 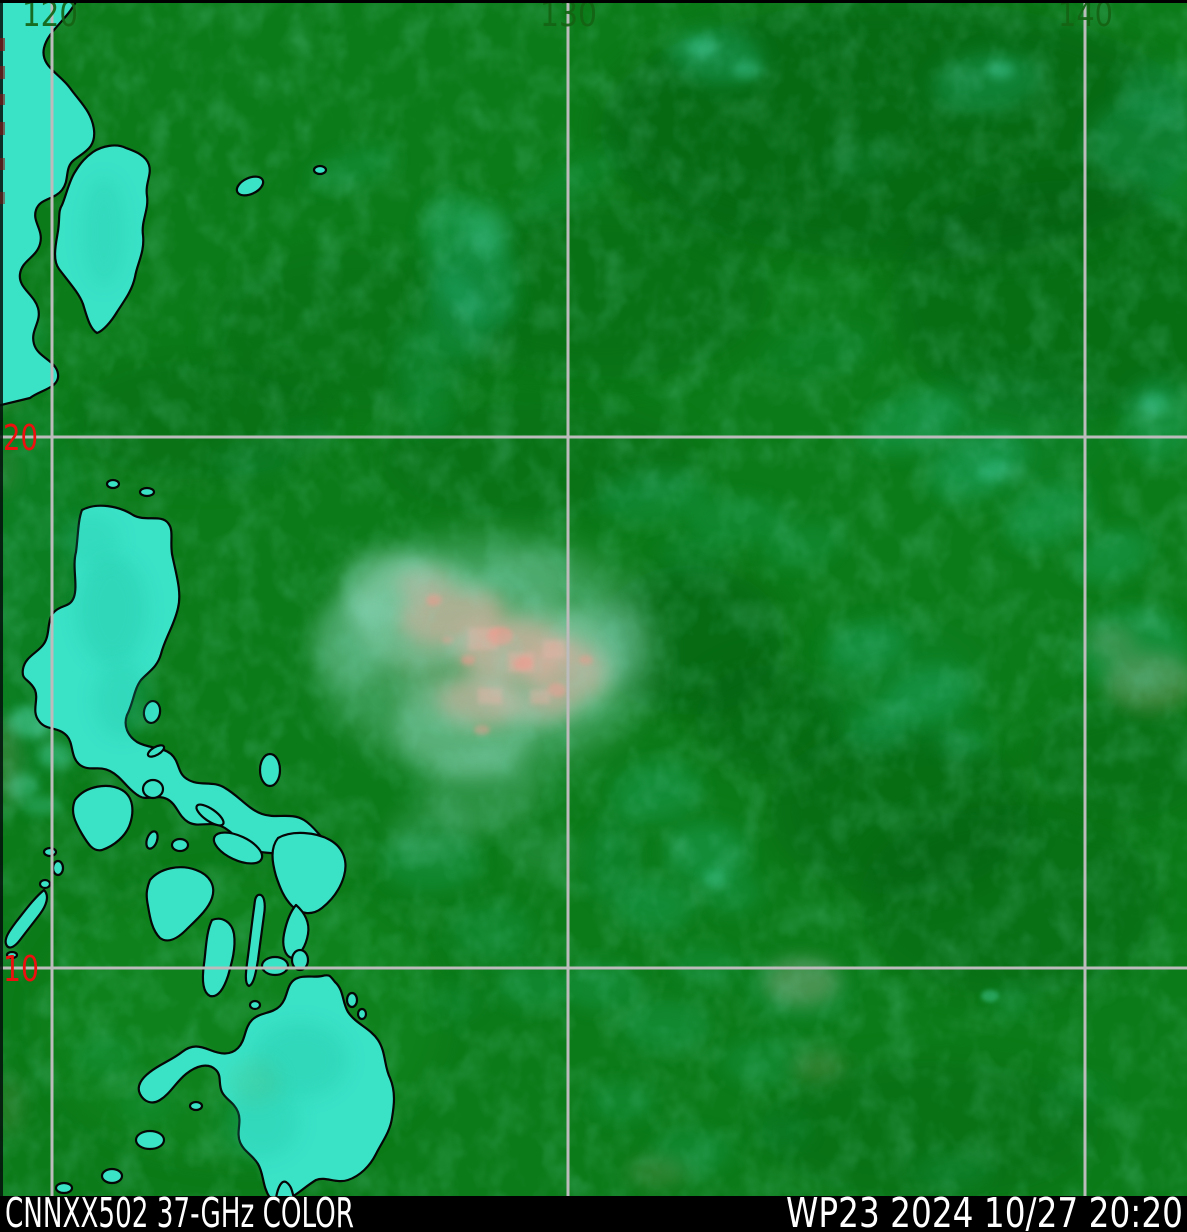 What do you see at coordinates (238, 848) in the screenshot?
I see `landmass-masbate` at bounding box center [238, 848].